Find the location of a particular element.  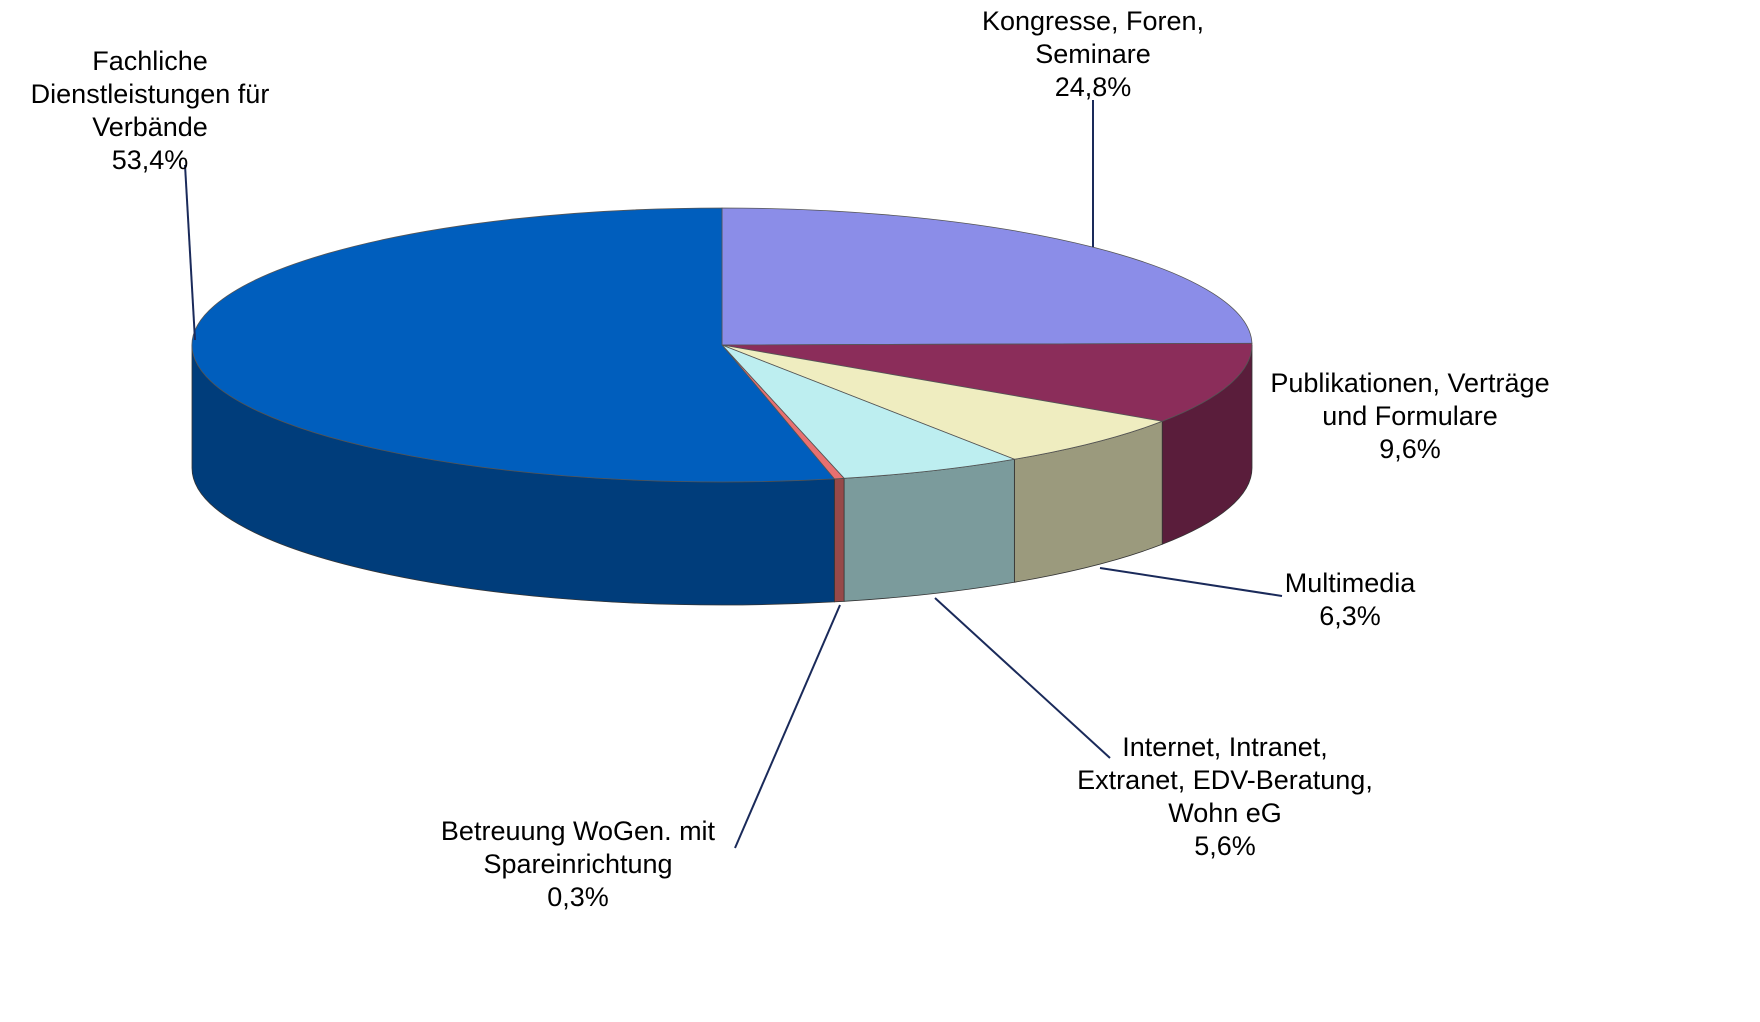

category-label: Fachliche Dienstleistungen für Verbände is located at coordinates (150, 94).